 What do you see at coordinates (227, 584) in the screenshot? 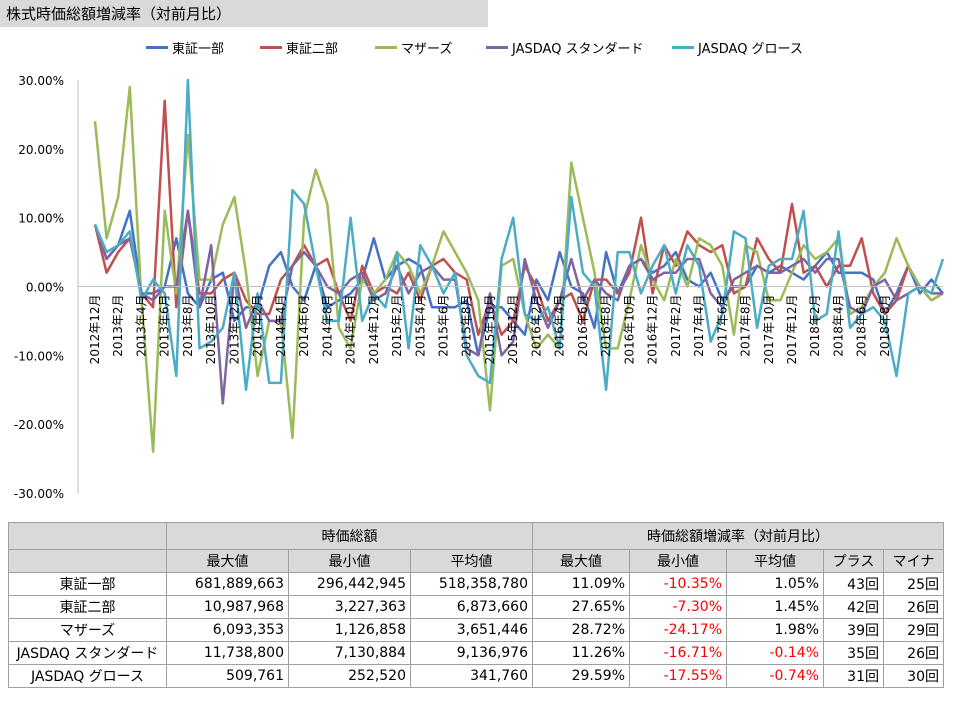
I see `table-cell: 681,889,663` at bounding box center [227, 584].